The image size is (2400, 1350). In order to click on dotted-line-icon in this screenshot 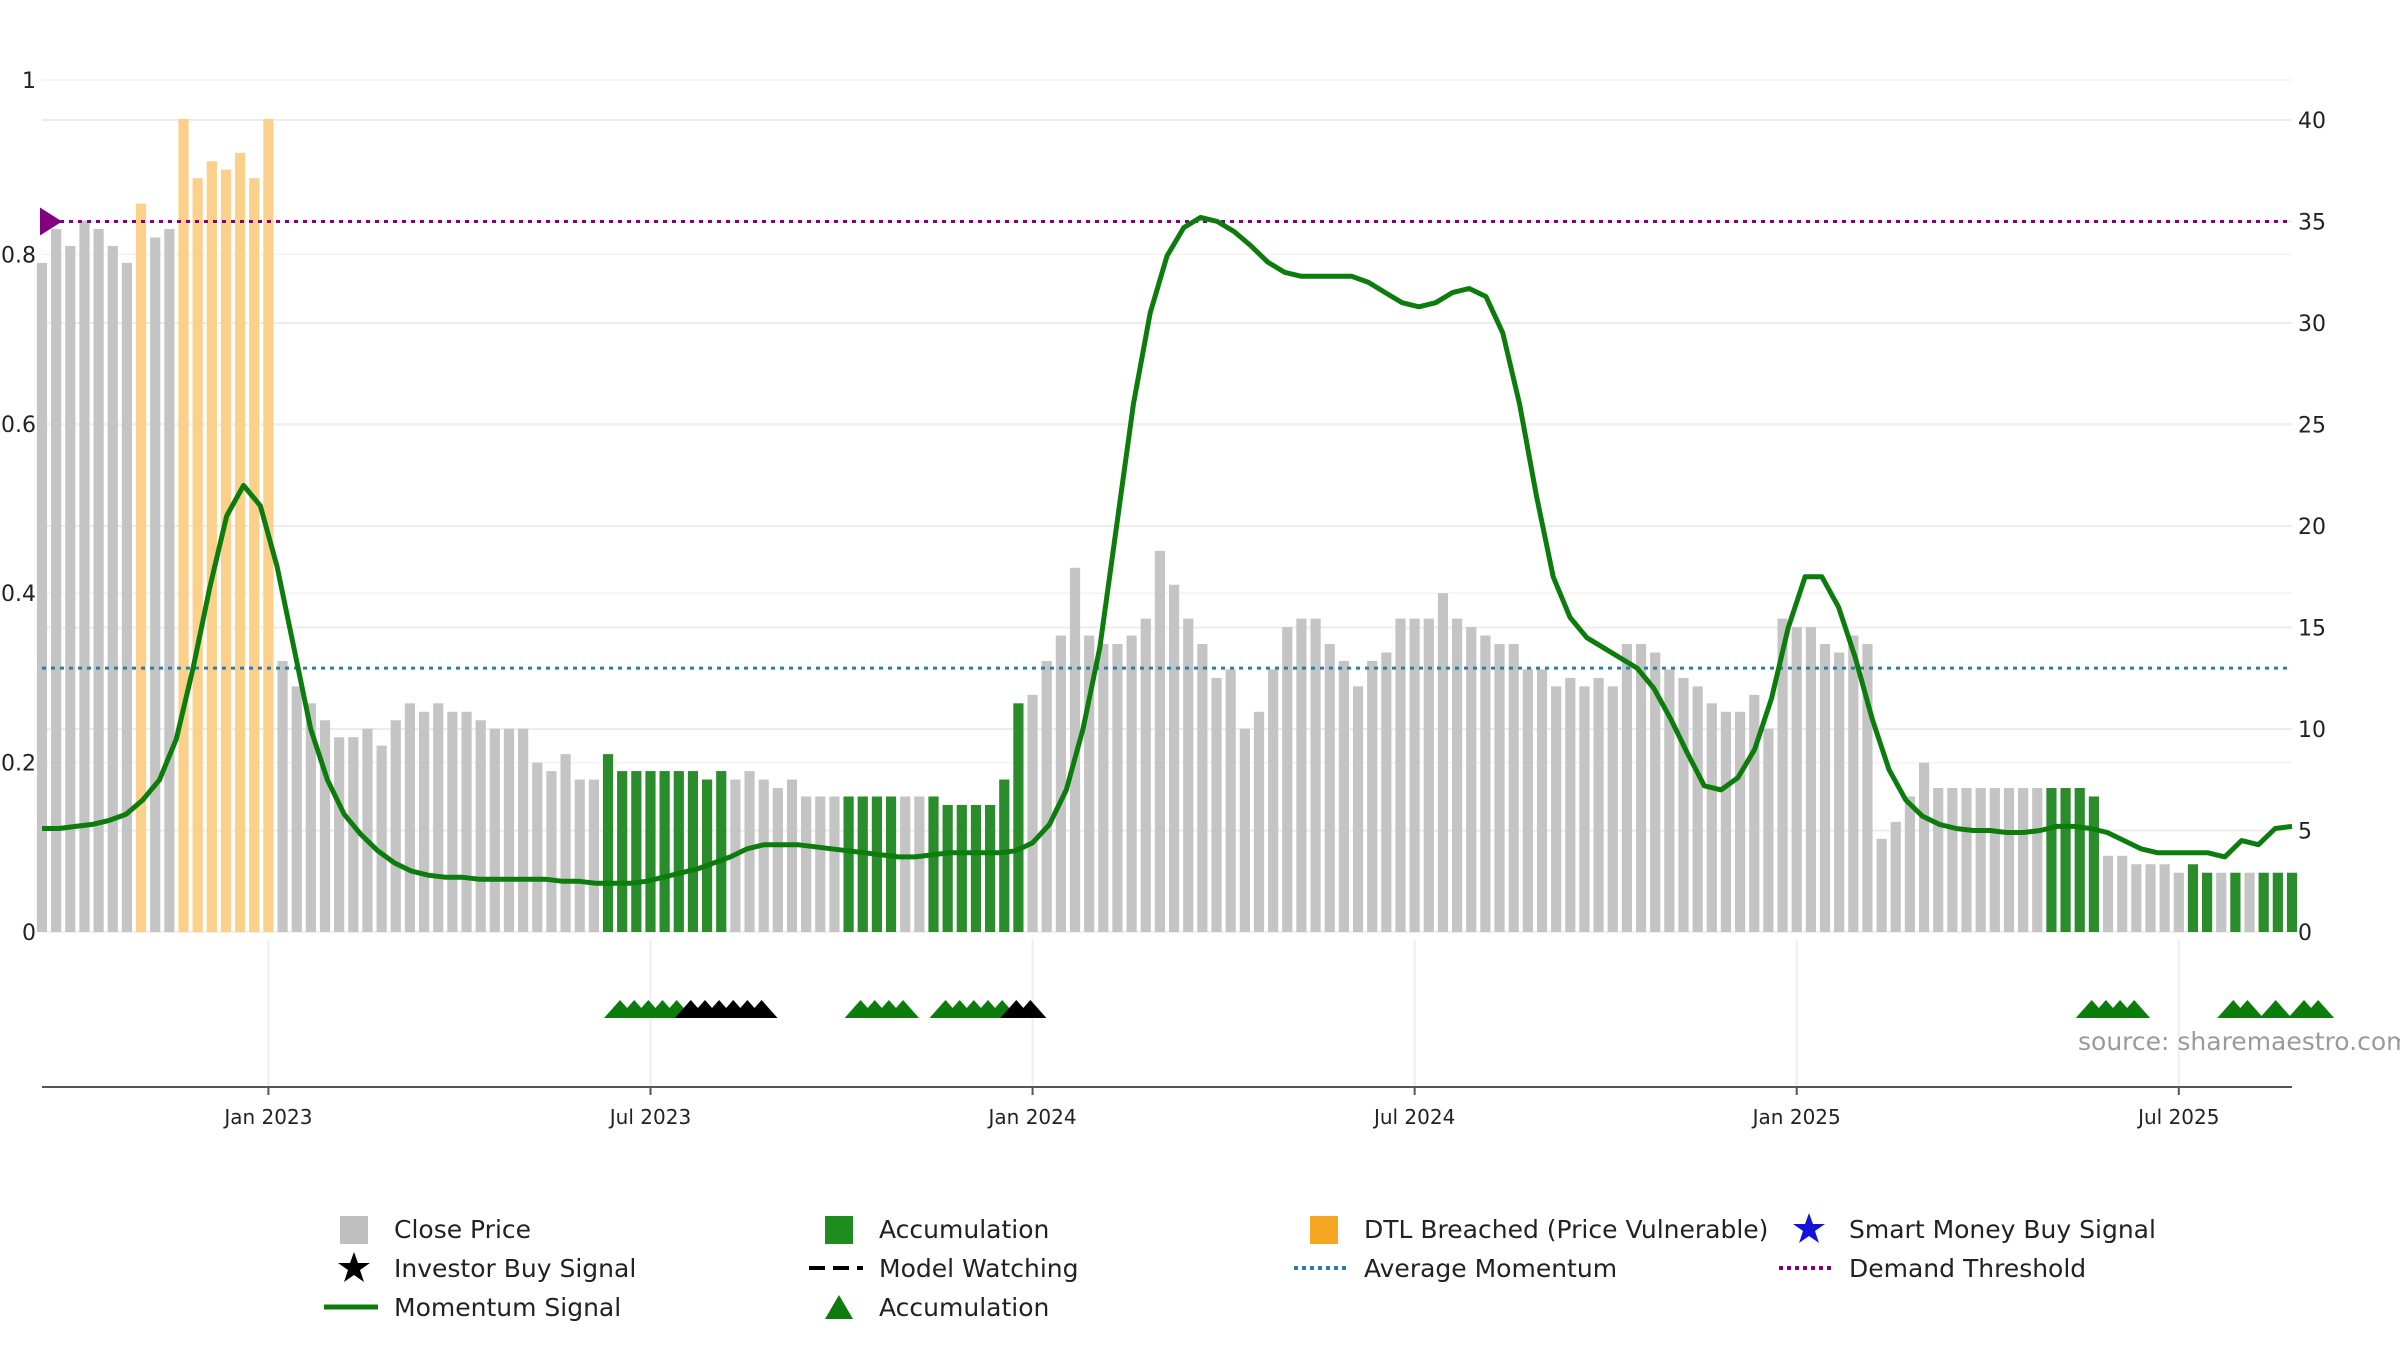, I will do `click(1806, 1268)`.